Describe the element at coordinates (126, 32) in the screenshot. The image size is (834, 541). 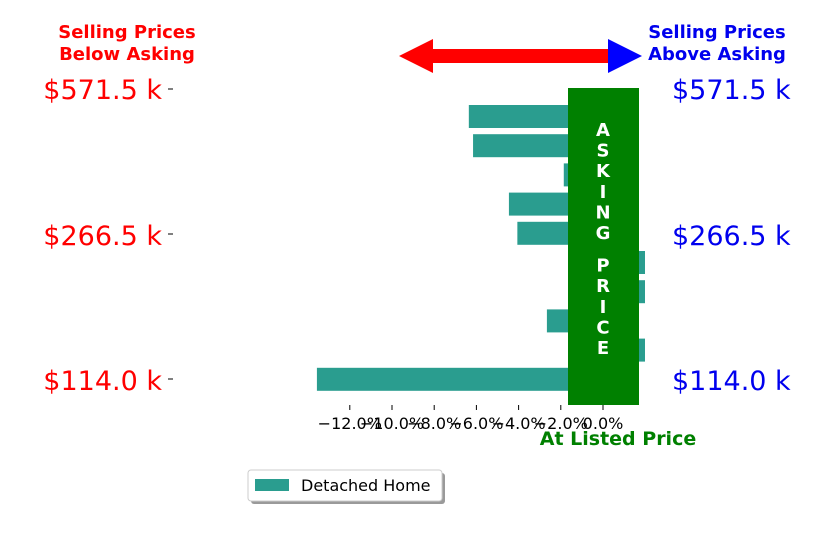
I see `header-left-line1: Selling Prices` at that location.